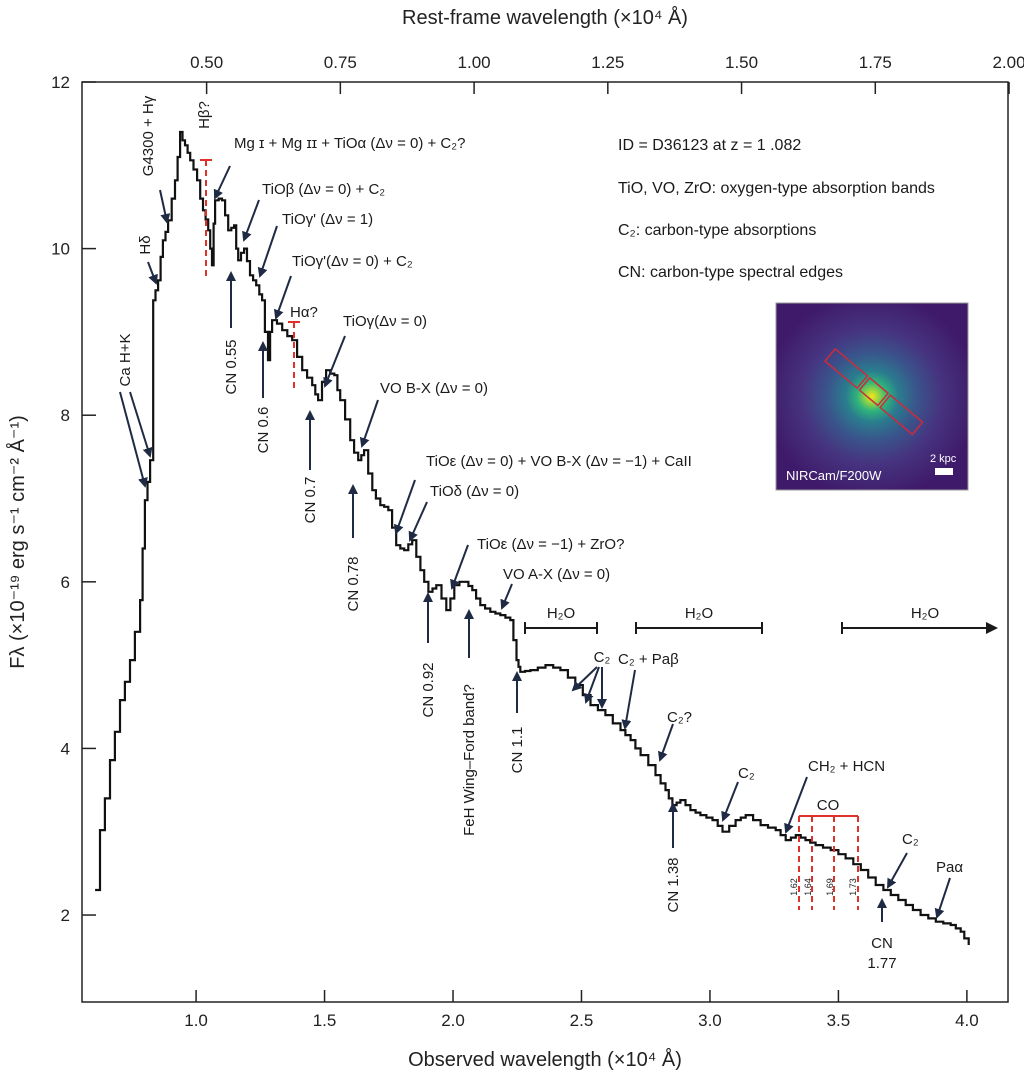 The width and height of the screenshot is (1024, 1078). I want to click on y-tick-label: 8, so click(65, 415).